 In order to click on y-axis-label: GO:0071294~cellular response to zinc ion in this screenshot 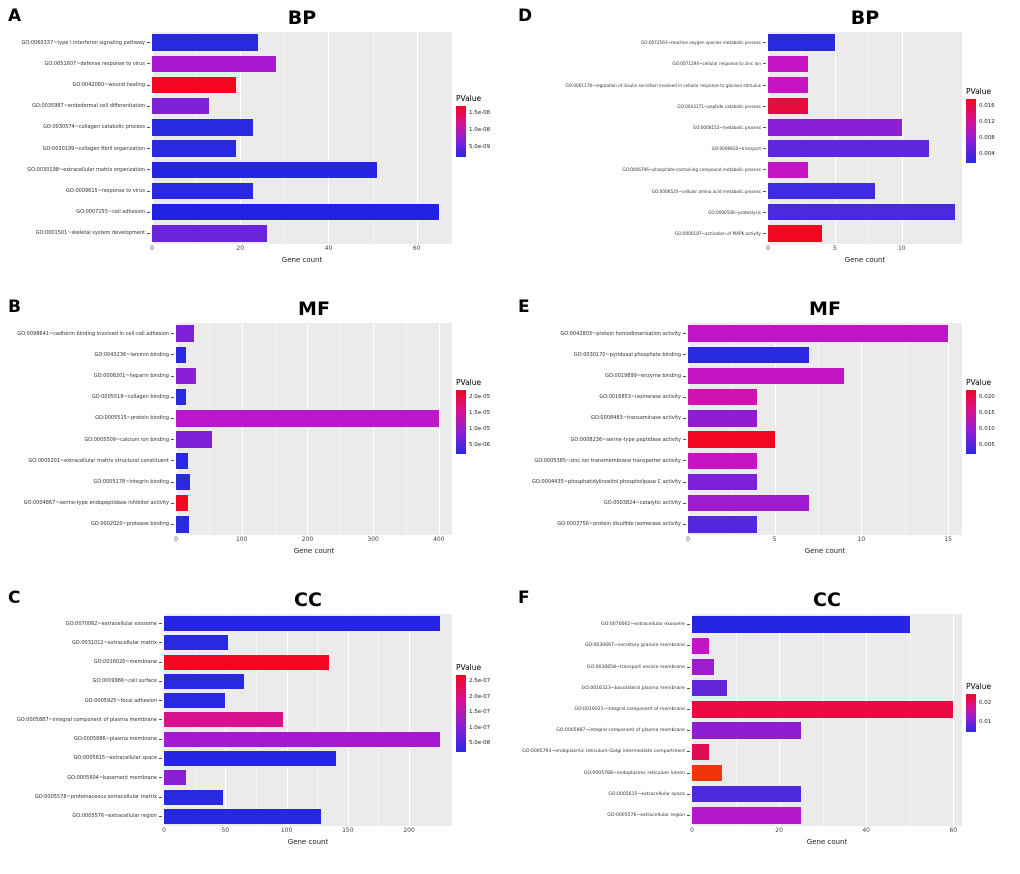, I will do `click(642, 63)`.